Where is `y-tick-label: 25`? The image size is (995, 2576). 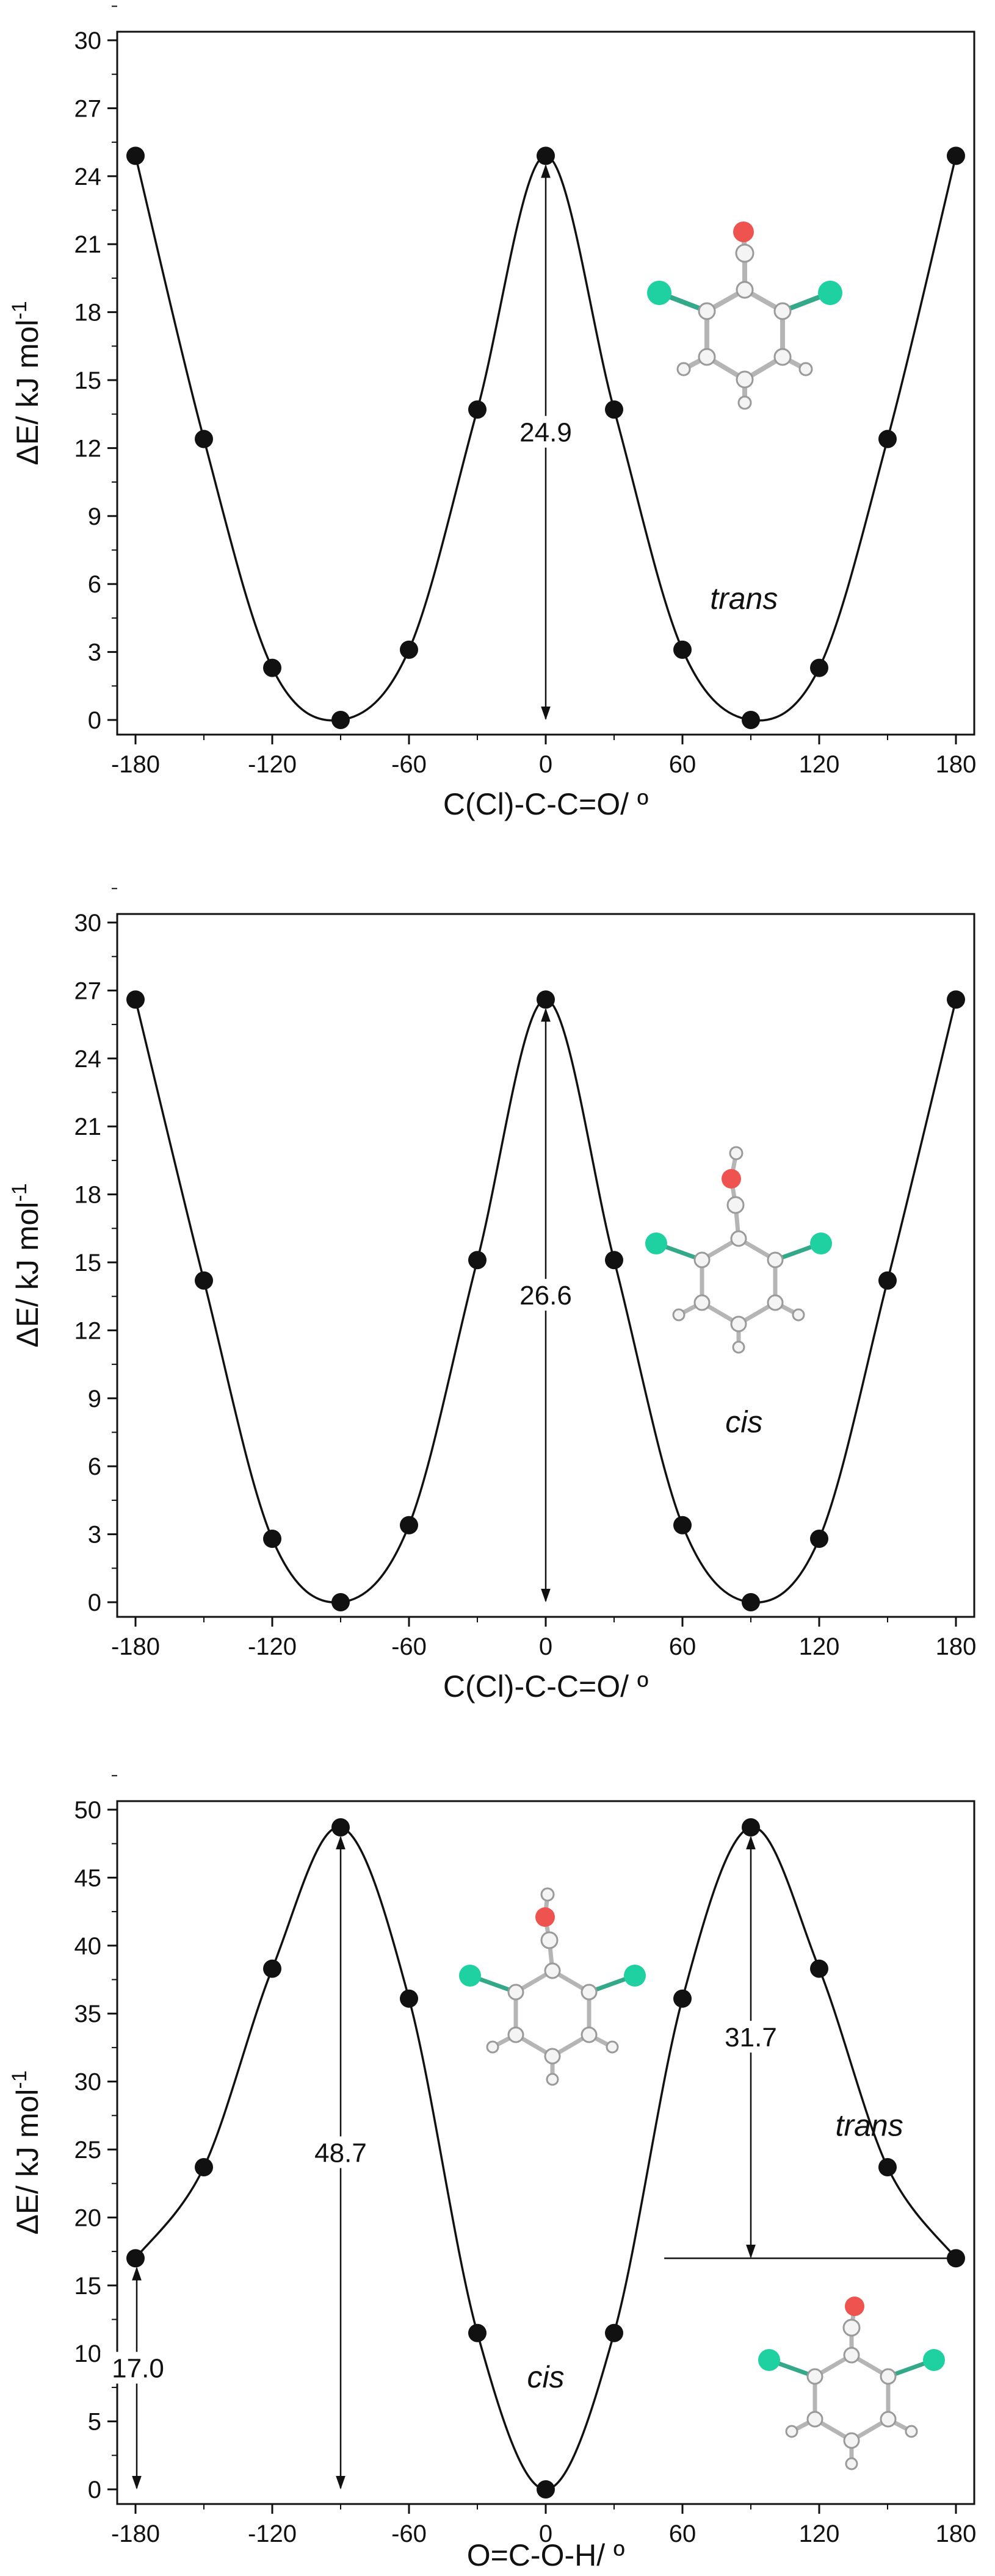
y-tick-label: 25 is located at coordinates (88, 2150).